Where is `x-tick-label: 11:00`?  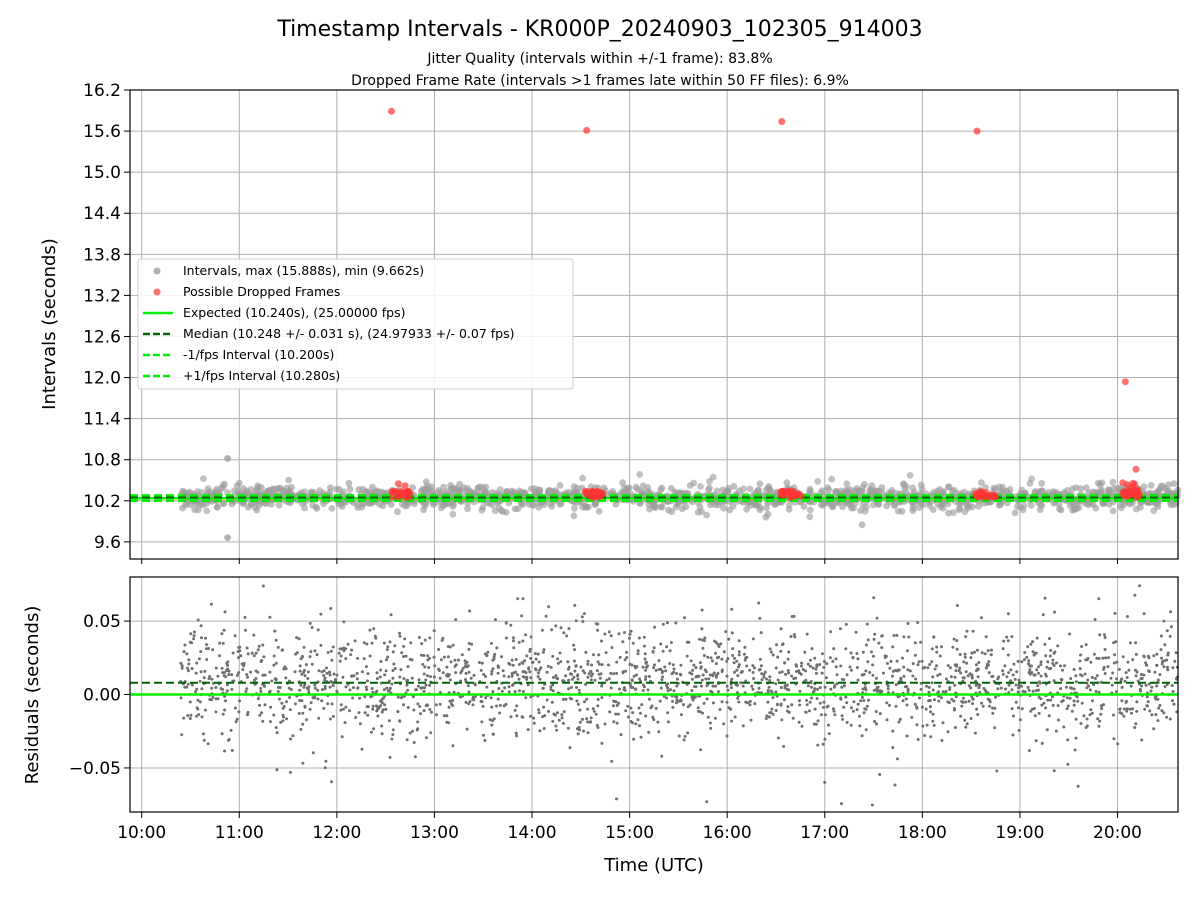 x-tick-label: 11:00 is located at coordinates (239, 833).